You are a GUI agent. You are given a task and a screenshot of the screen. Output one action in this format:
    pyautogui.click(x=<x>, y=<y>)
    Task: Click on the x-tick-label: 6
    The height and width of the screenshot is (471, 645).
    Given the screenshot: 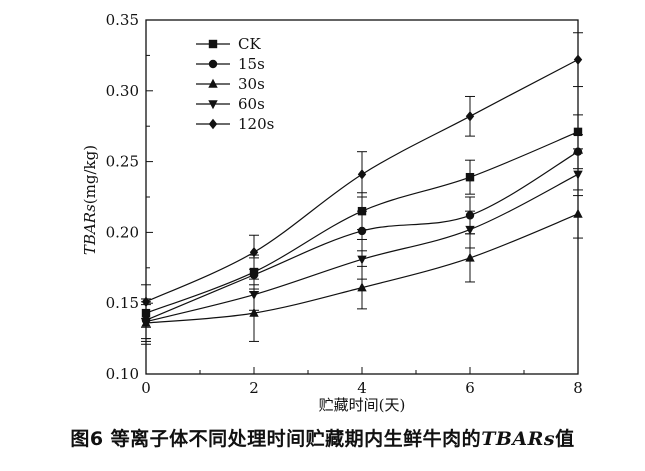 What is the action you would take?
    pyautogui.click(x=470, y=388)
    